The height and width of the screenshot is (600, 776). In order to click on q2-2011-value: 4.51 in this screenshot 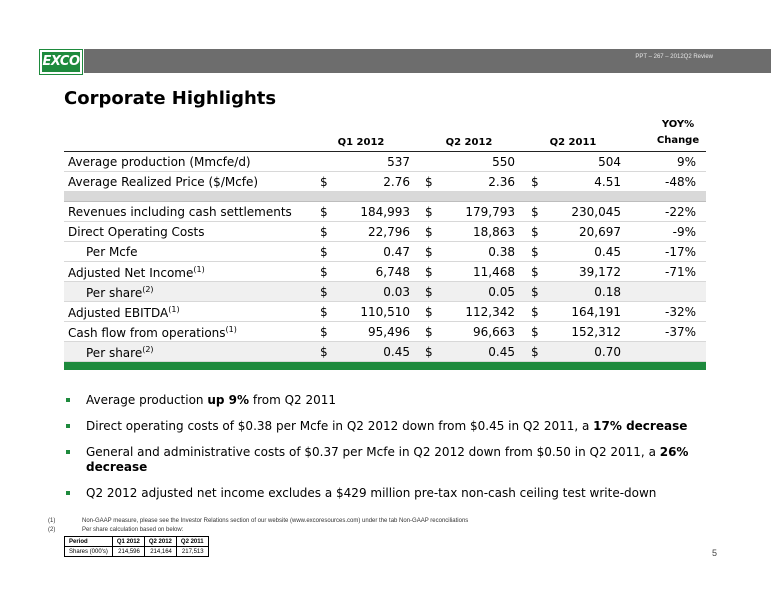, I will do `click(607, 182)`.